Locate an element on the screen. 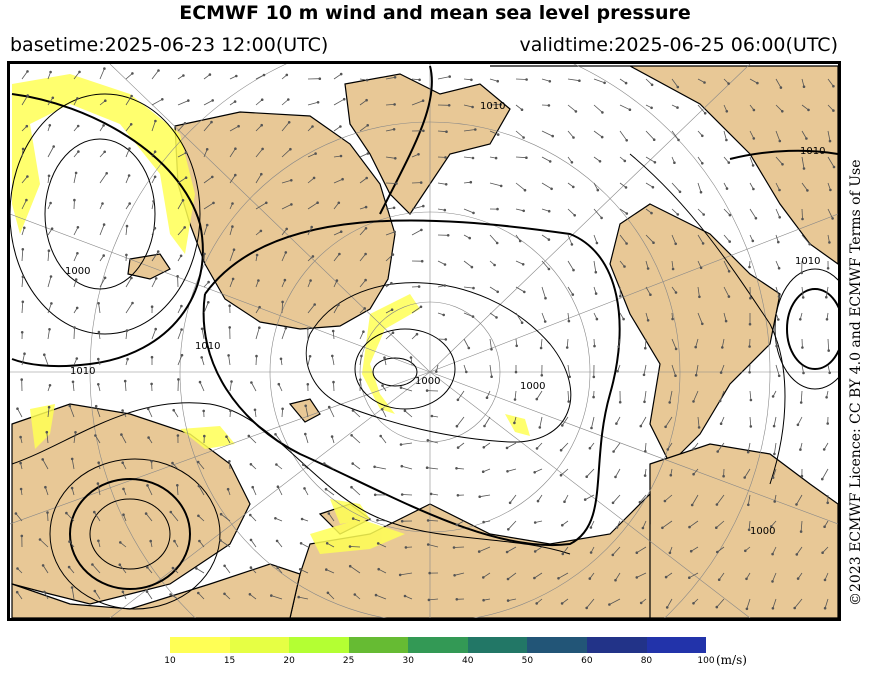  isobar-low-pole is located at coordinates (395, 372).